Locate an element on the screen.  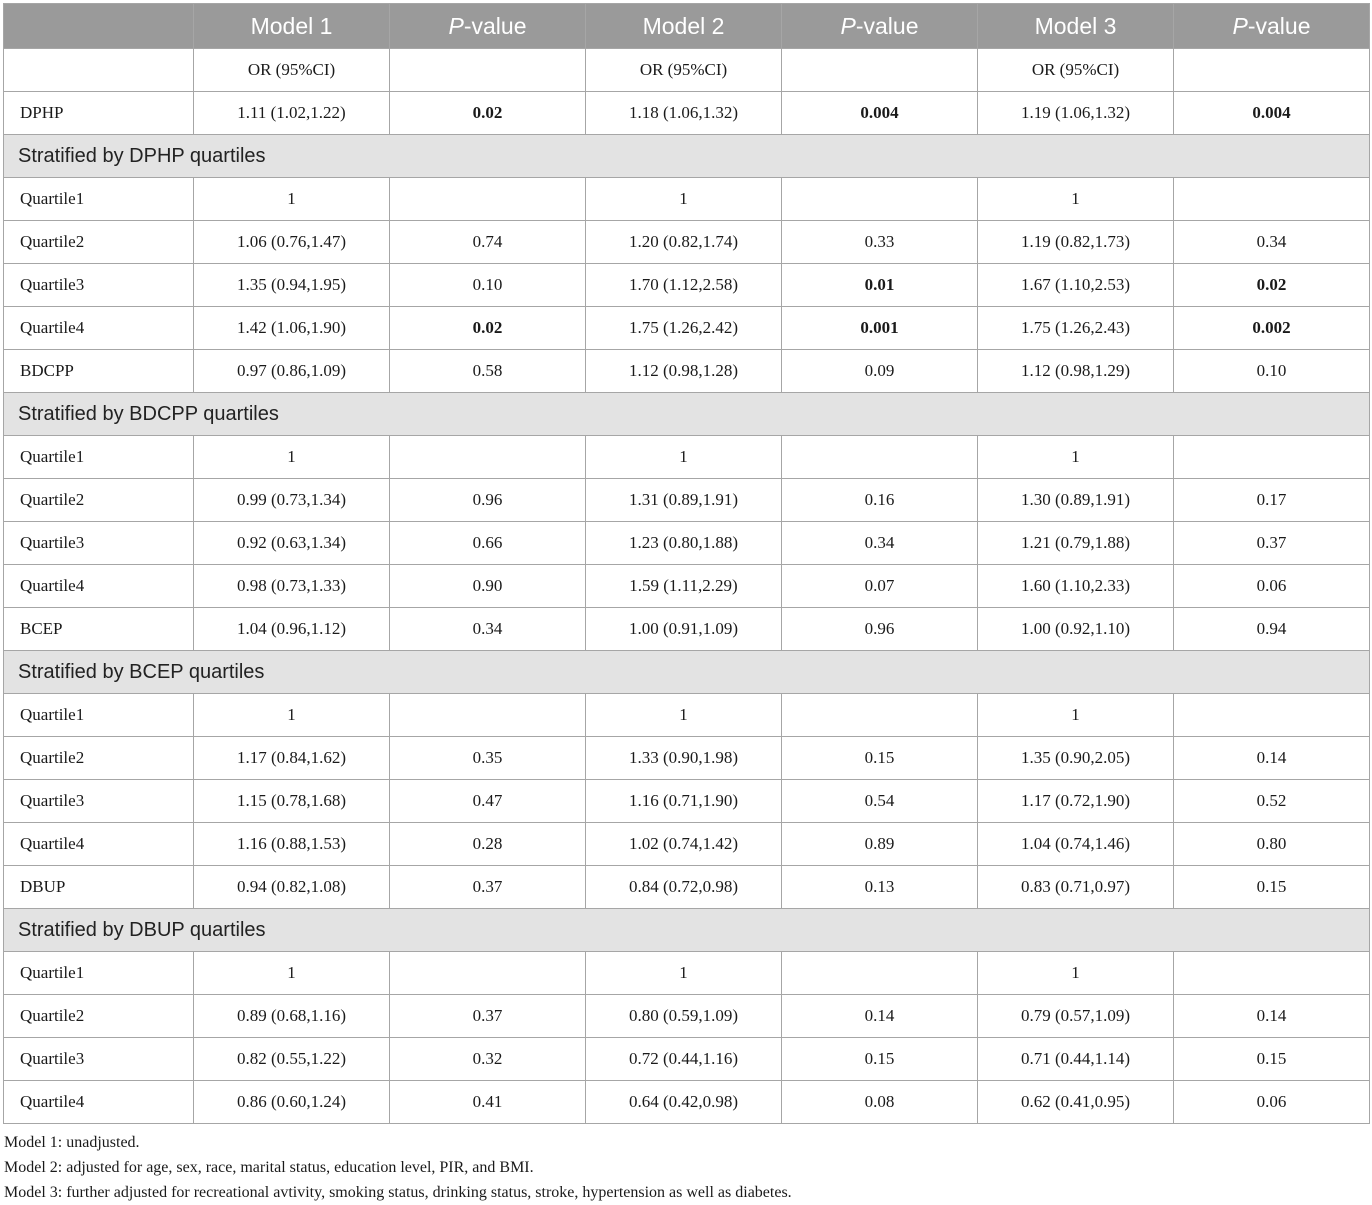
or-ci-cell: 1.17 (0.84,1.62) is located at coordinates (291, 758).